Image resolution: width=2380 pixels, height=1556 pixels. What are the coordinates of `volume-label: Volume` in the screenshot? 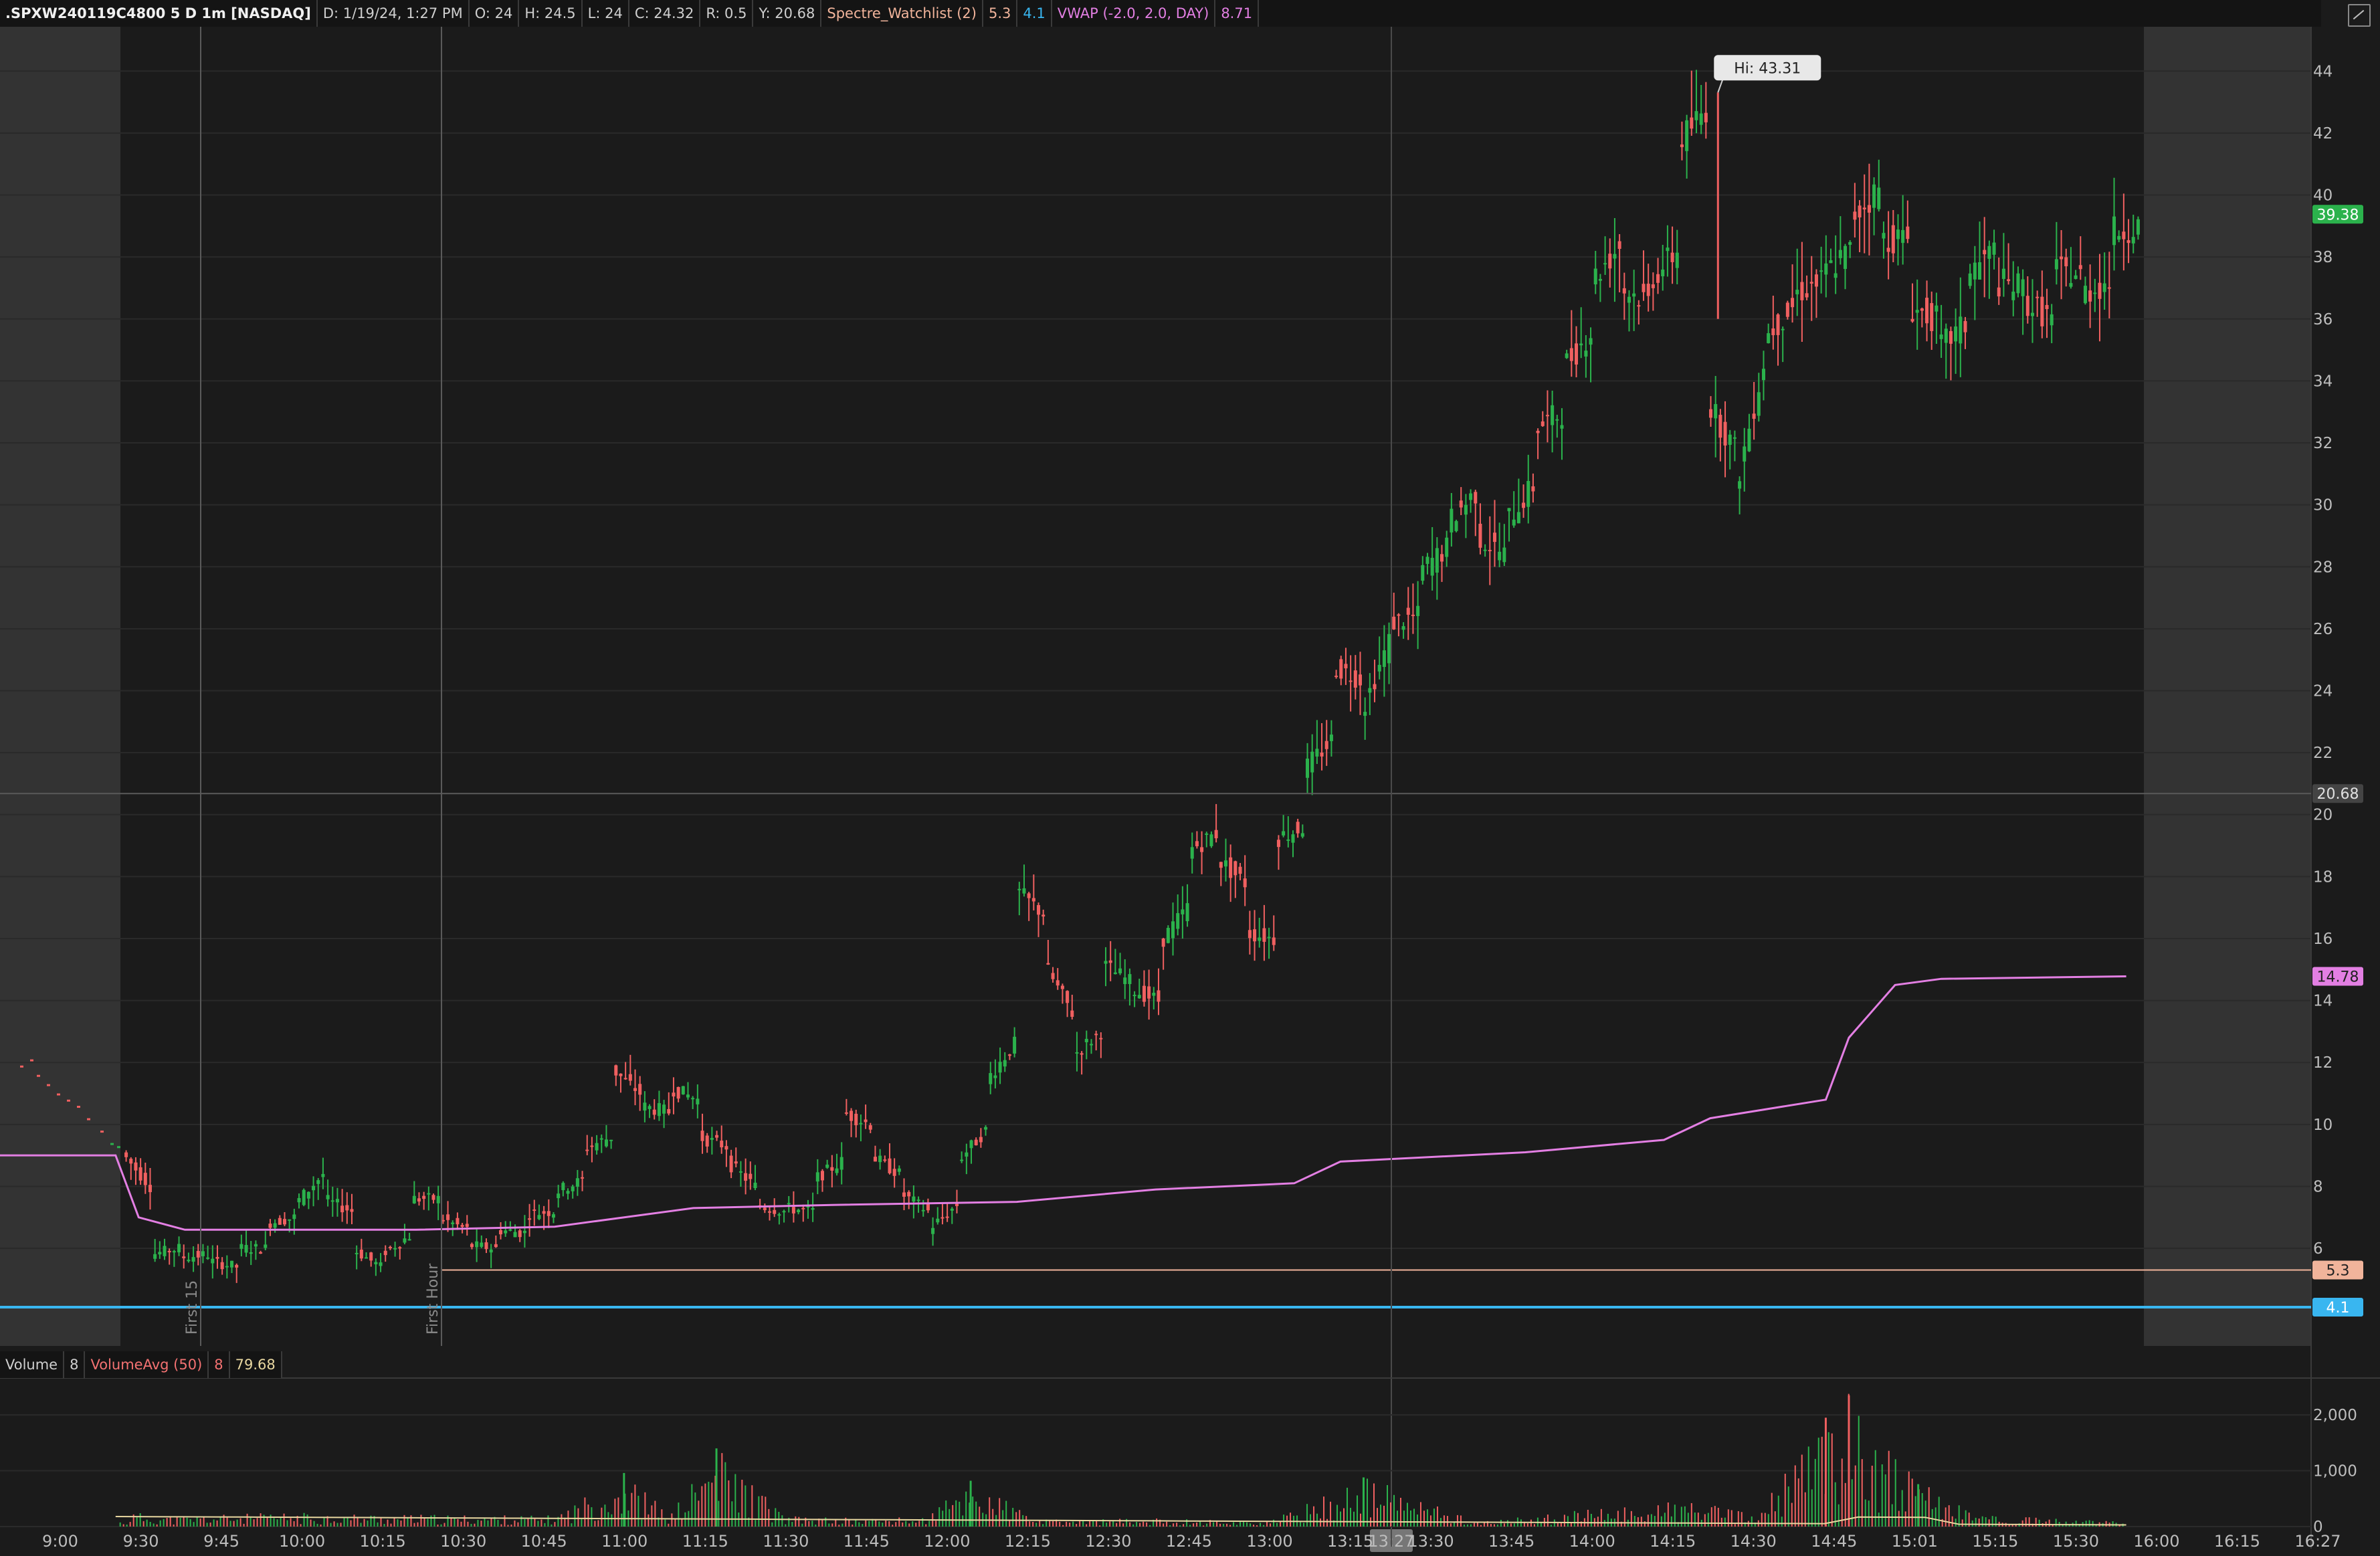 It's located at (32, 1364).